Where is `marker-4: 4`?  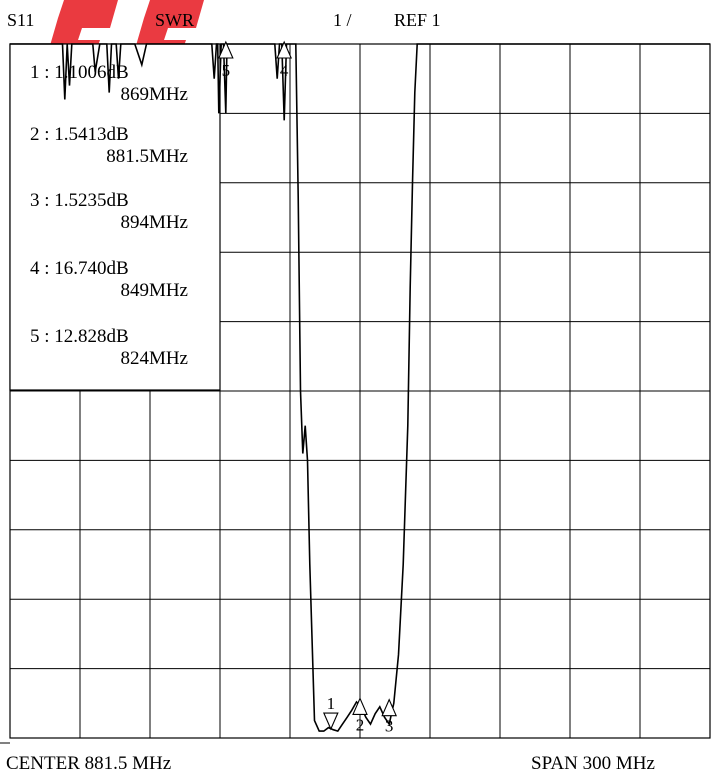 marker-4: 4 is located at coordinates (284, 60).